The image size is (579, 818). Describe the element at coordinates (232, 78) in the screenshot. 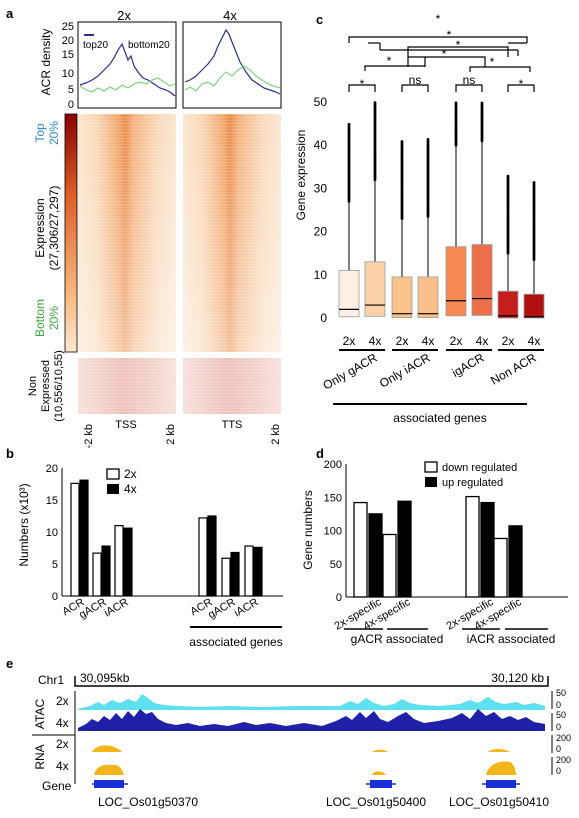

I see `density-4x-bottom20` at that location.